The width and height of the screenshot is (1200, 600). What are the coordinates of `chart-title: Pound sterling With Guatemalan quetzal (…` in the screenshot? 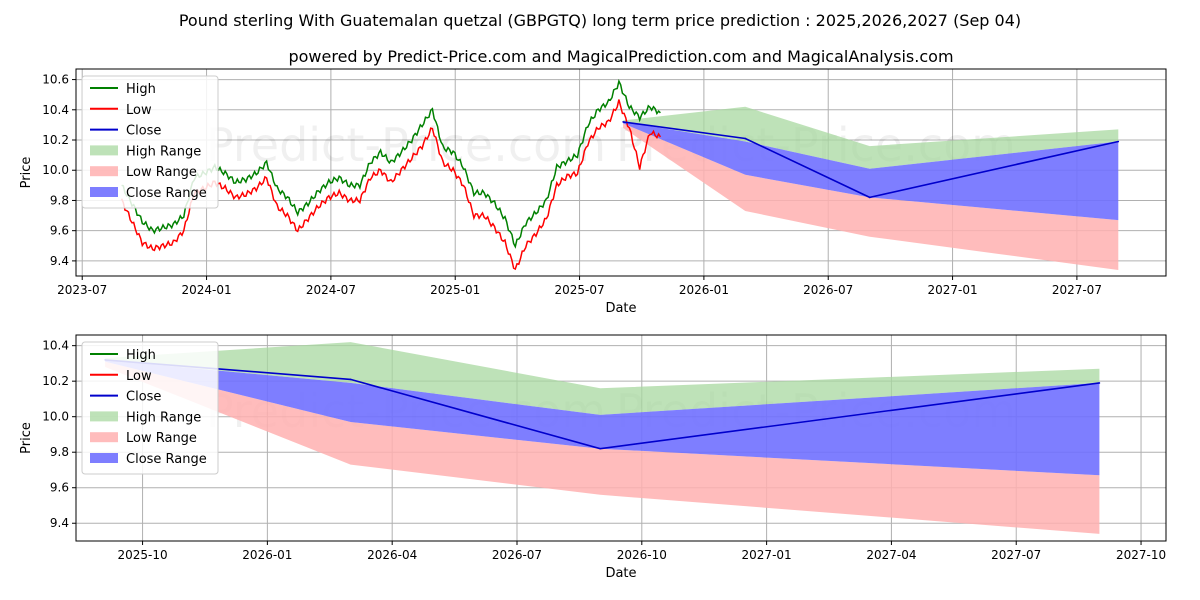 It's located at (600, 20).